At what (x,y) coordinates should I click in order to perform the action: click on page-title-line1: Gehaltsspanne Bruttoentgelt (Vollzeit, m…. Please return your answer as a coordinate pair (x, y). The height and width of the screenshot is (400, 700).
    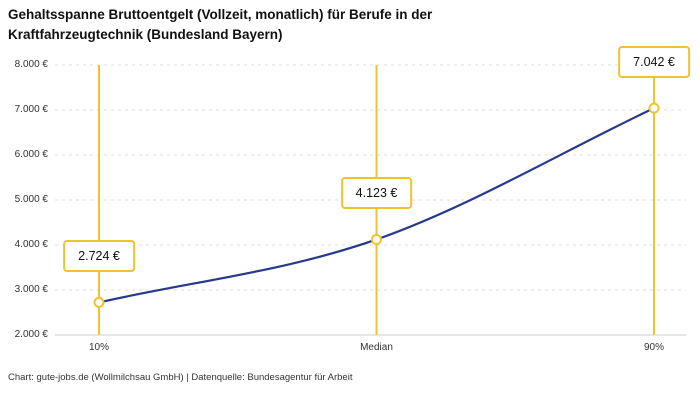
    Looking at the image, I should click on (220, 14).